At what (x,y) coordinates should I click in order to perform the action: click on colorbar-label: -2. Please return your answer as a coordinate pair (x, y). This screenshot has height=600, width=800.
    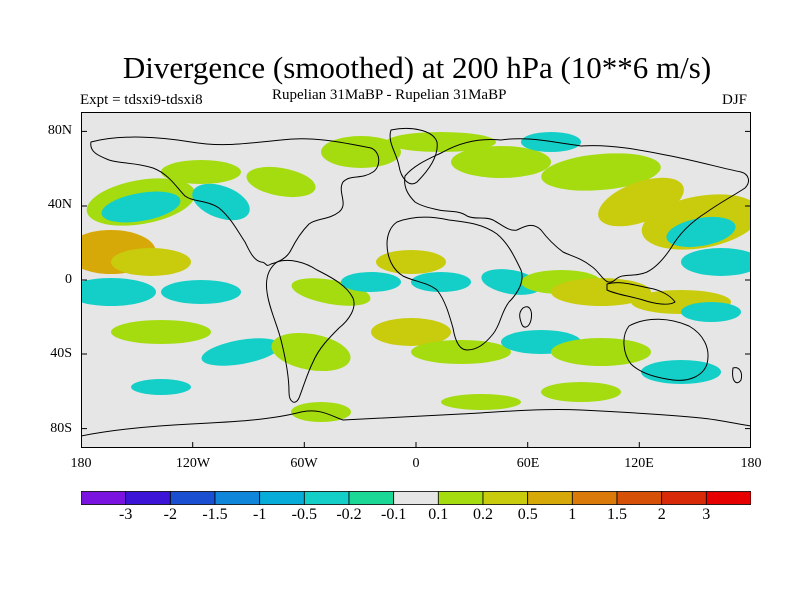
    Looking at the image, I should click on (170, 514).